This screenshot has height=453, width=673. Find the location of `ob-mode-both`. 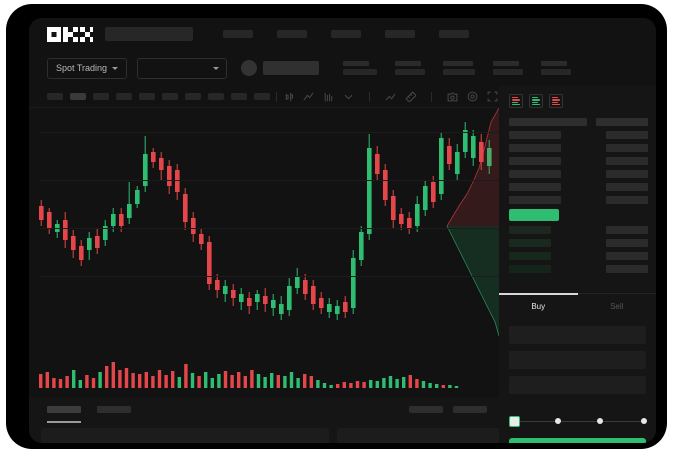

ob-mode-both is located at coordinates (516, 101).